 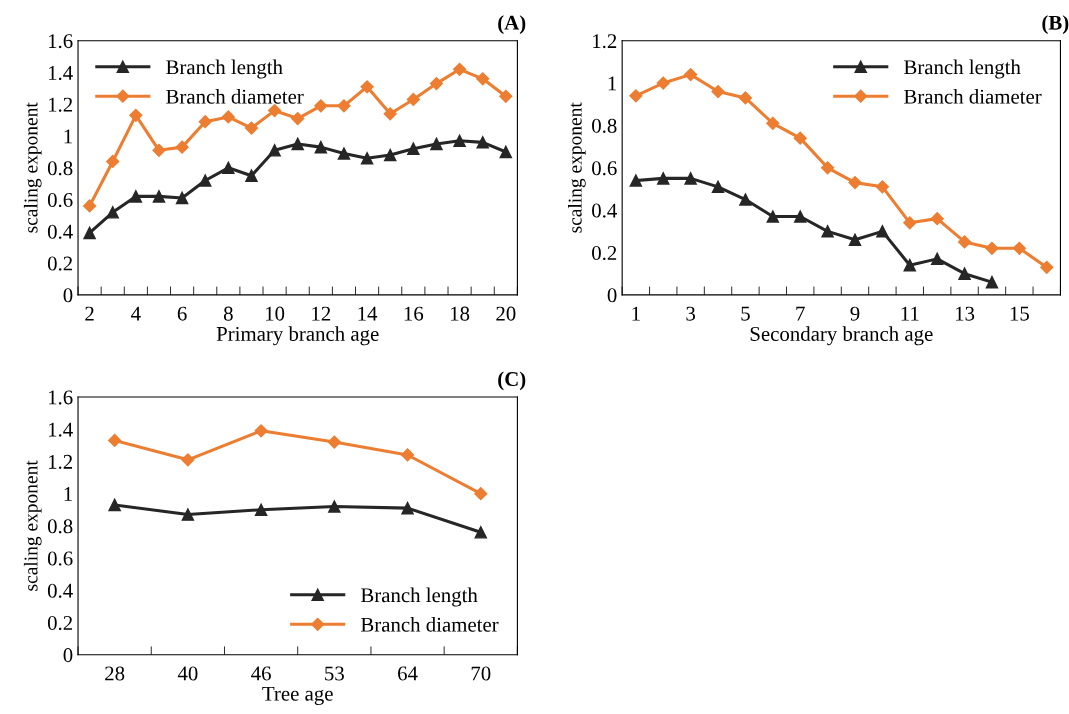 What do you see at coordinates (60, 200) in the screenshot?
I see `y-tick-label: 0.6` at bounding box center [60, 200].